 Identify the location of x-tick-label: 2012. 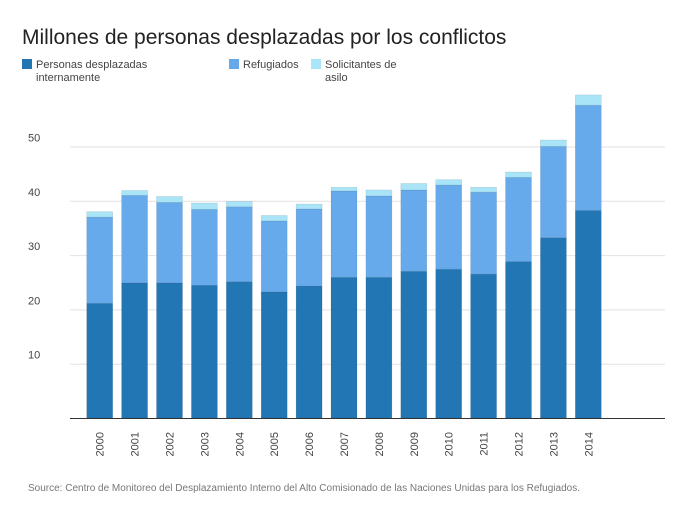
(520, 444).